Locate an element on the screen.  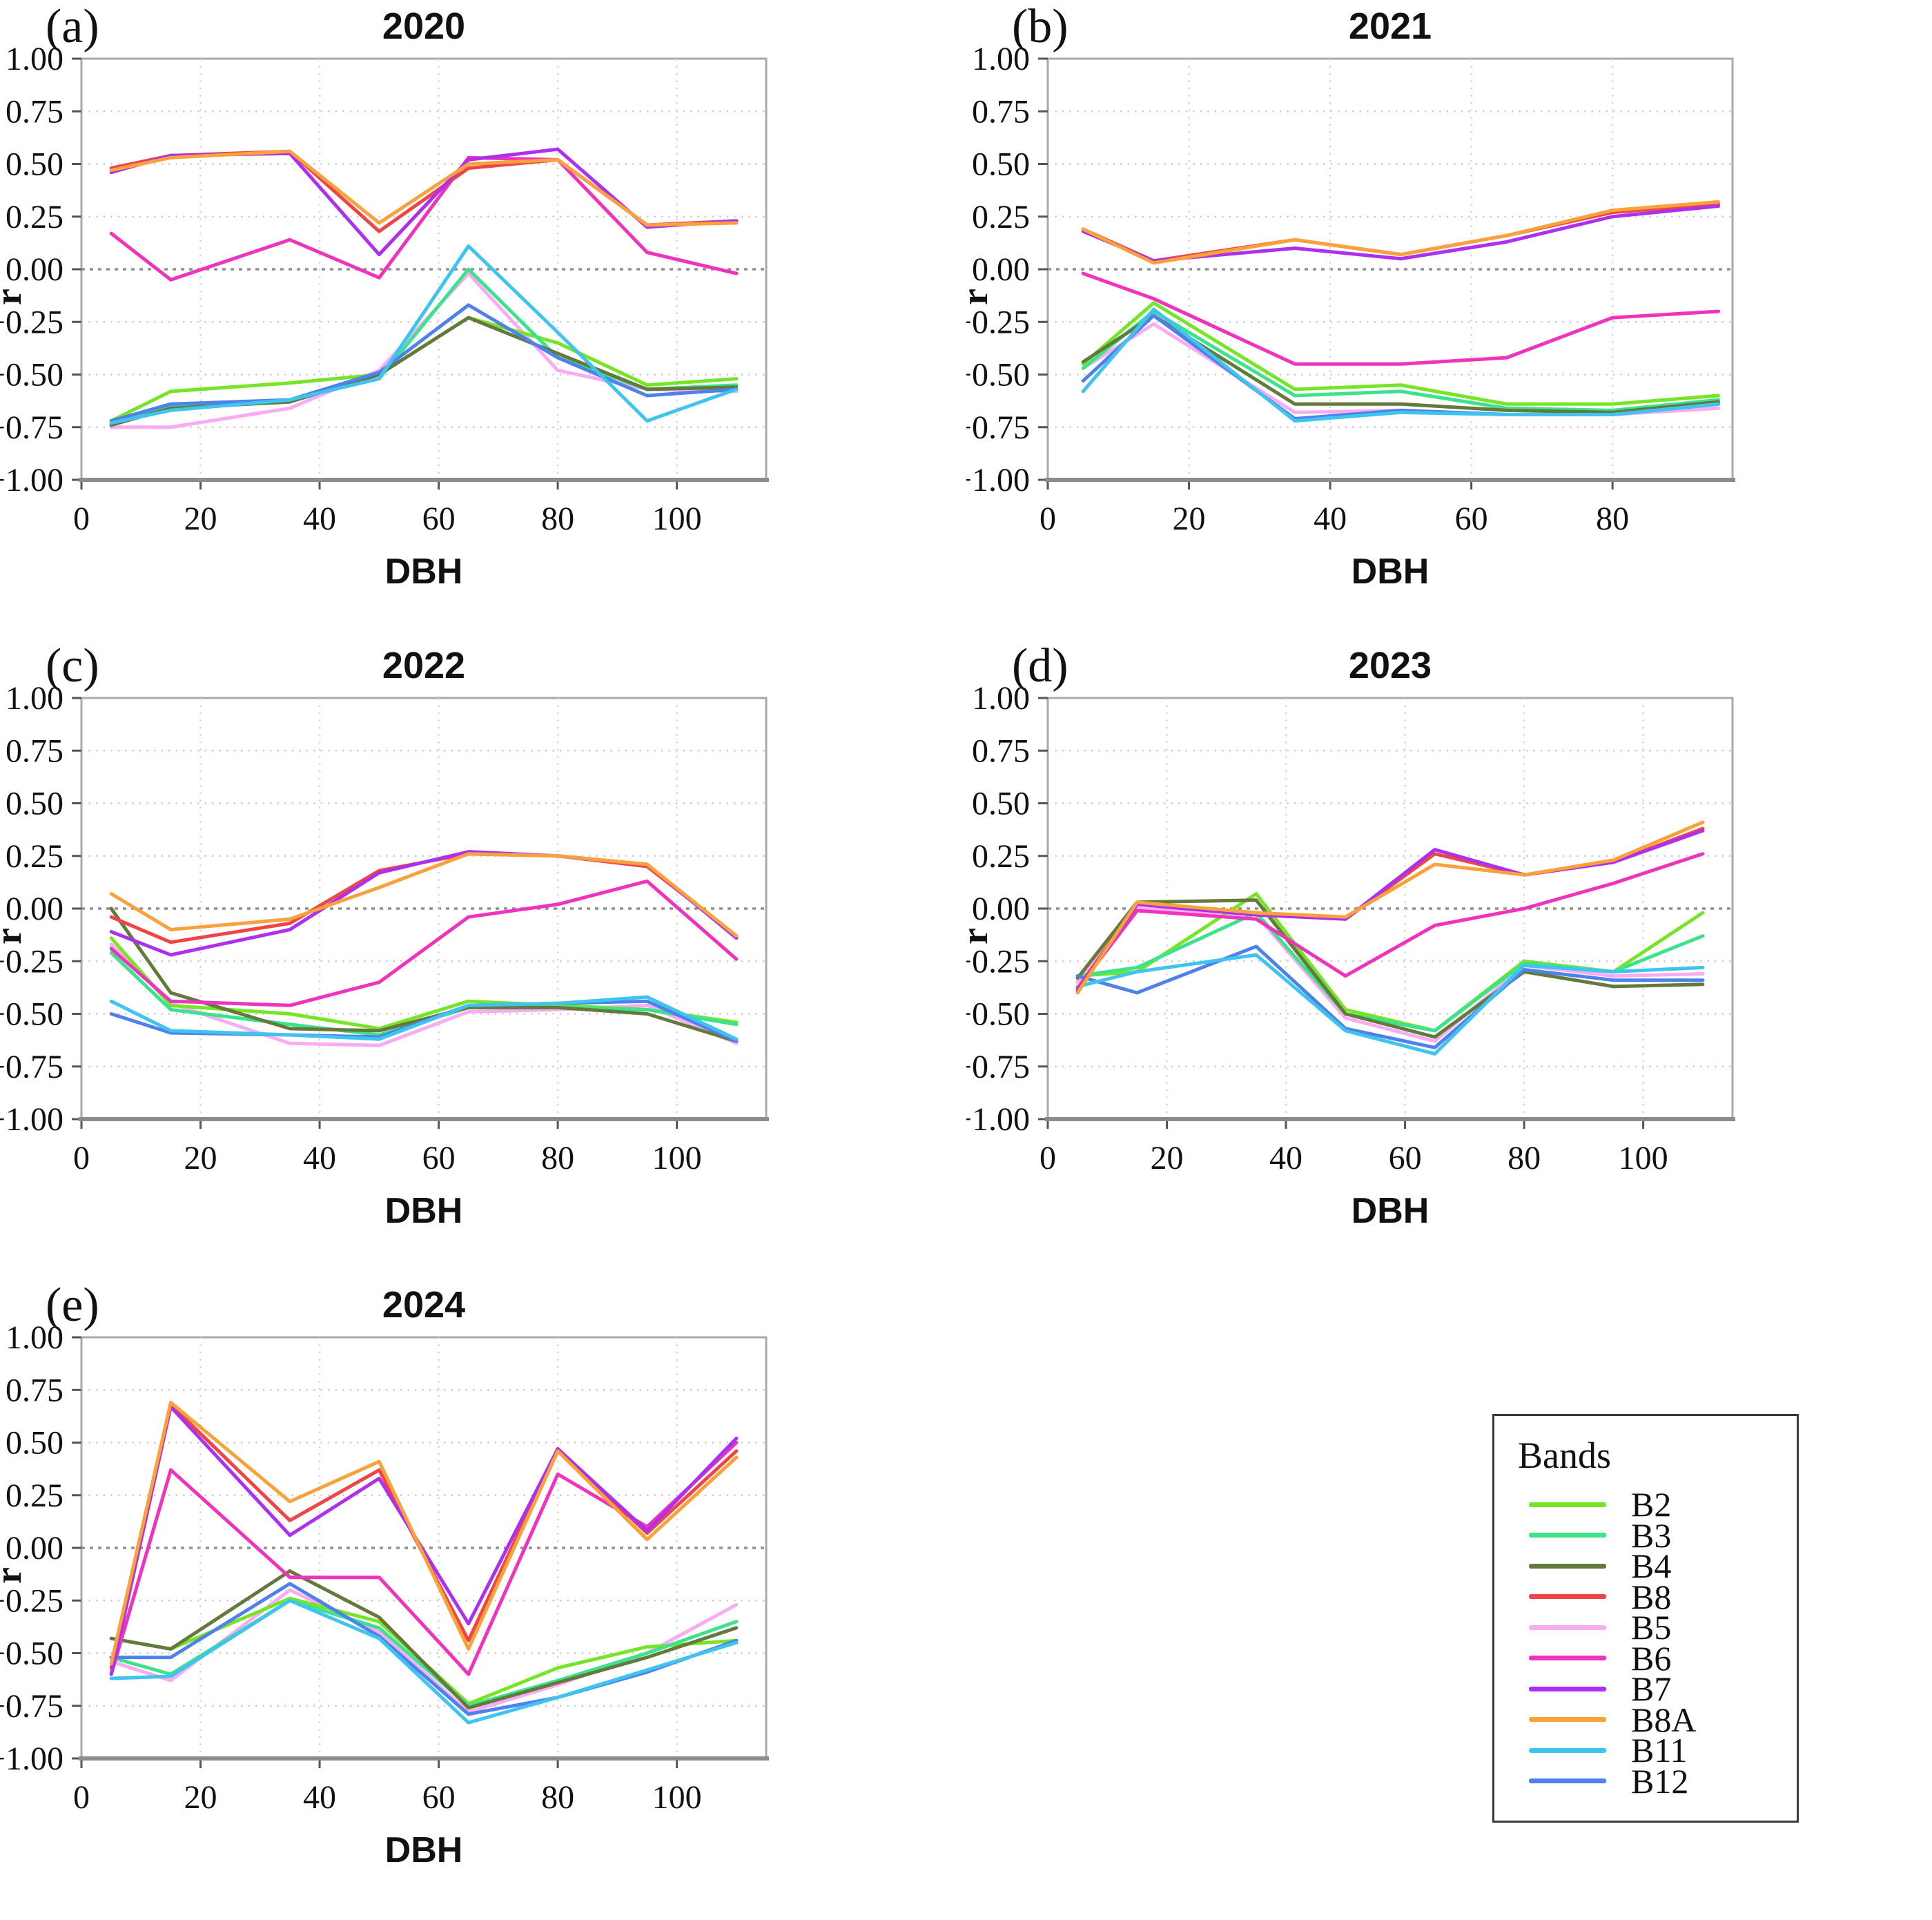
panel-label-e: (e) is located at coordinates (72, 1306).